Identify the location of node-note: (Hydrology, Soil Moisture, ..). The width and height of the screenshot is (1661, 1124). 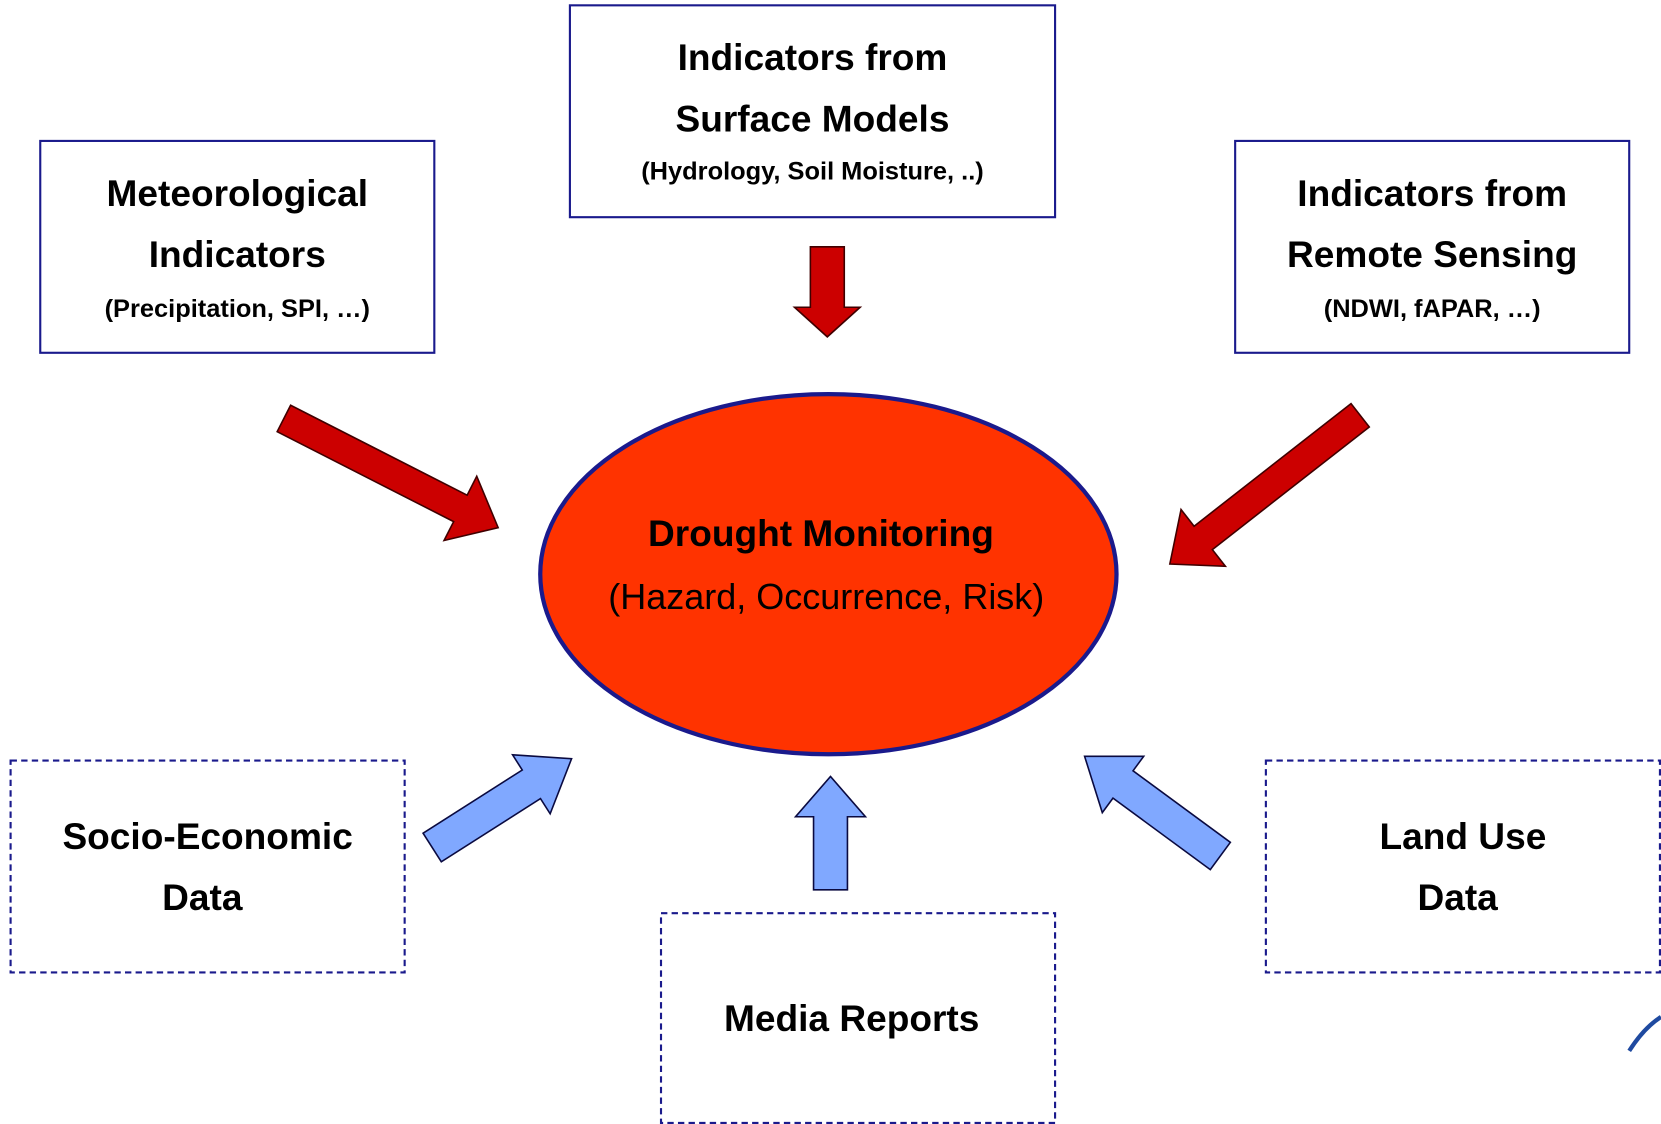
(812, 171).